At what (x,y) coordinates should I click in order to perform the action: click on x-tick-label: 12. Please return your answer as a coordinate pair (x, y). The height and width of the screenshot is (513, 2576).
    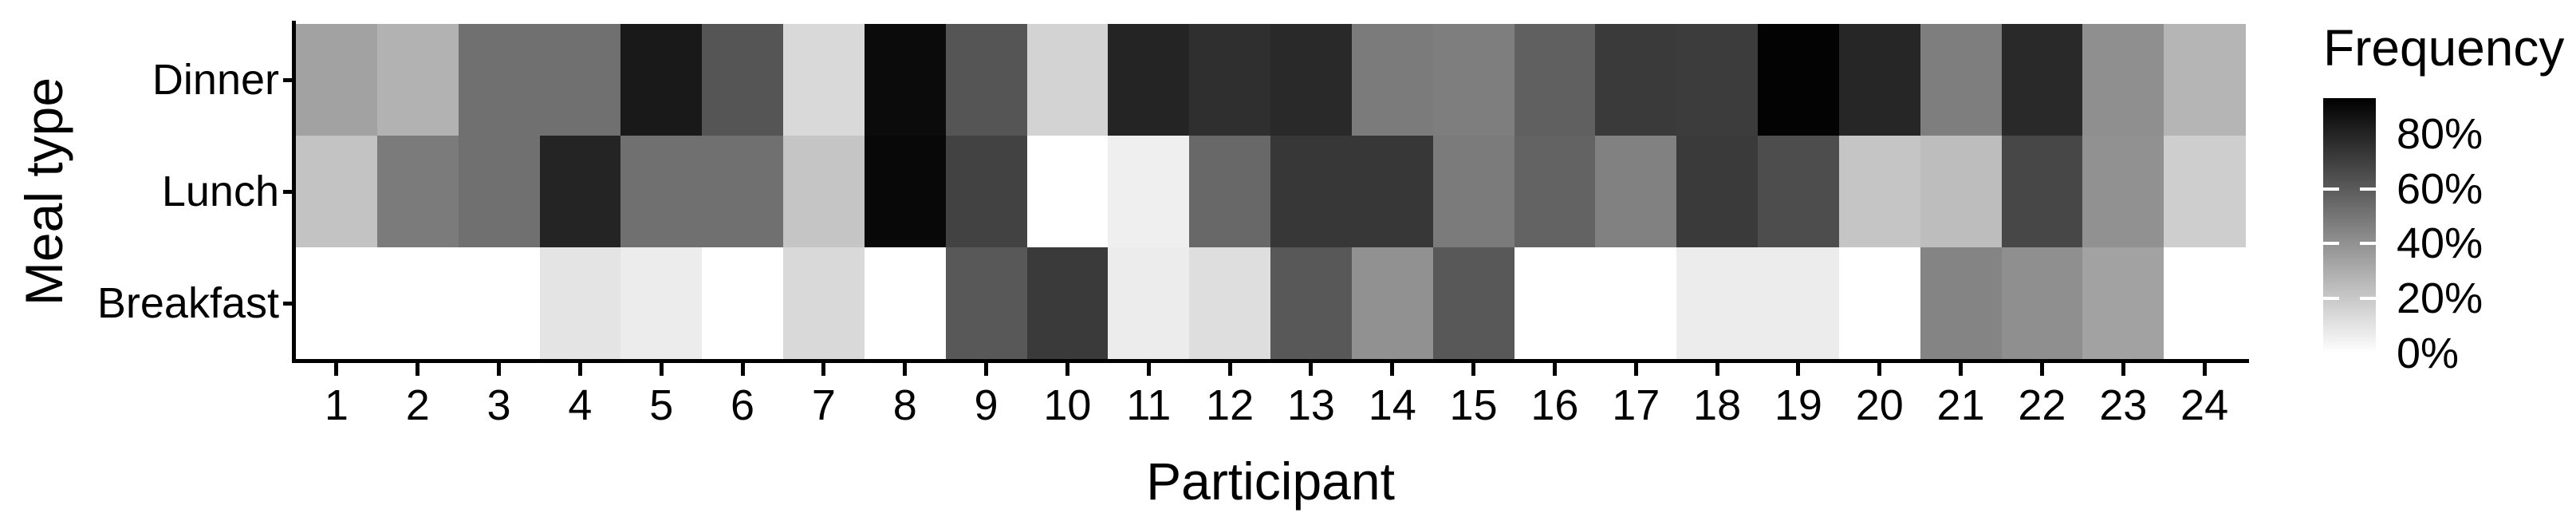
    Looking at the image, I should click on (1230, 405).